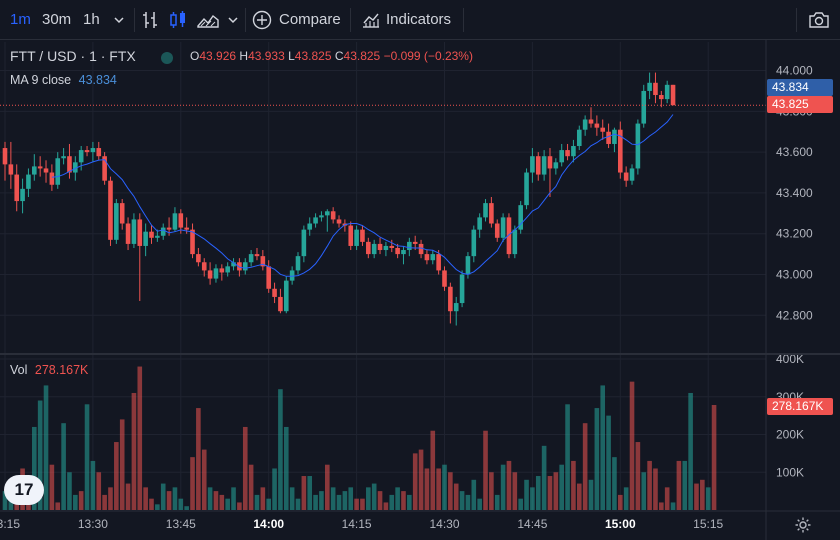 This screenshot has height=540, width=840. What do you see at coordinates (150, 22) in the screenshot?
I see `bar-style-icon` at bounding box center [150, 22].